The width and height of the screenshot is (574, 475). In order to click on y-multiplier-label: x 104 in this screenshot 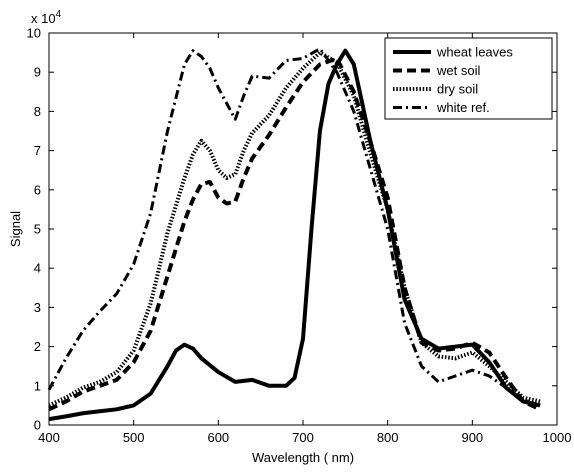, I will do `click(46, 17)`.